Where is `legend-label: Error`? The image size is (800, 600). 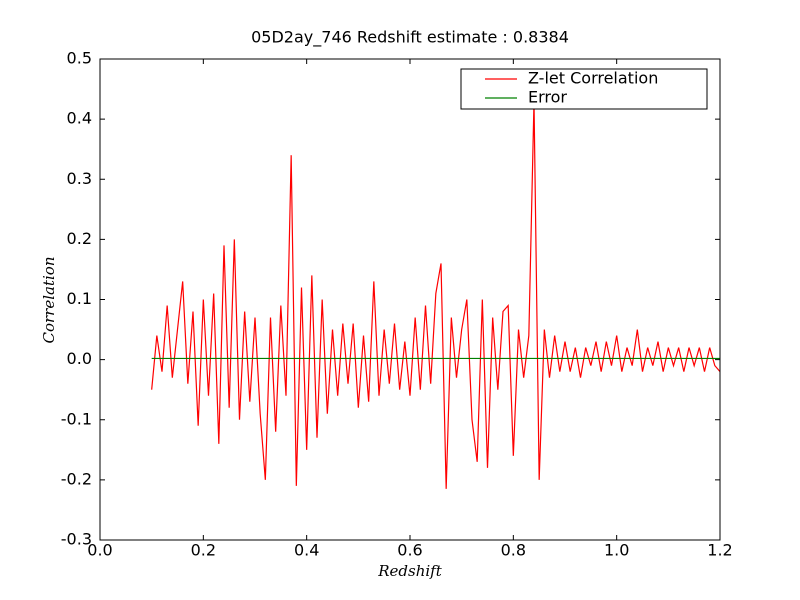
legend-label: Error is located at coordinates (547, 97).